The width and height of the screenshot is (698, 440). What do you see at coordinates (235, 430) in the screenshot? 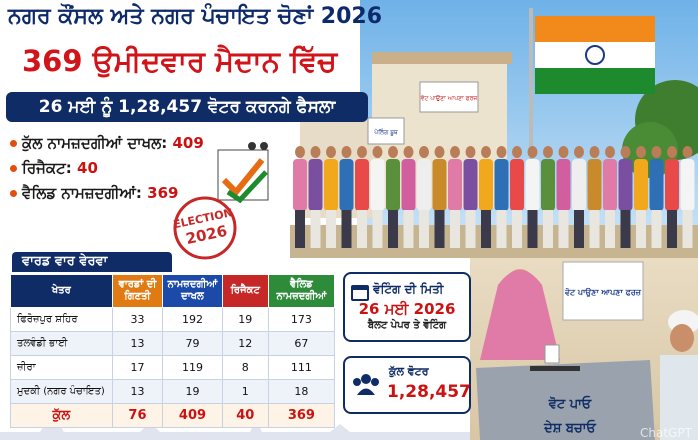
I see `skyline` at bounding box center [235, 430].